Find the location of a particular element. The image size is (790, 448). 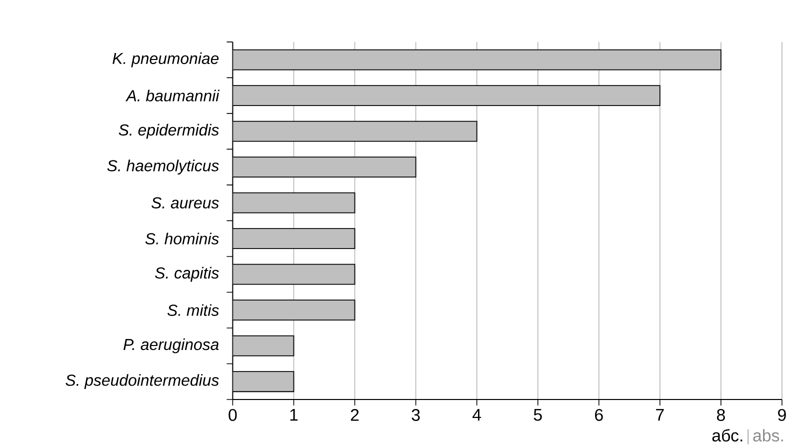

x-tick-label: 6 is located at coordinates (599, 415).